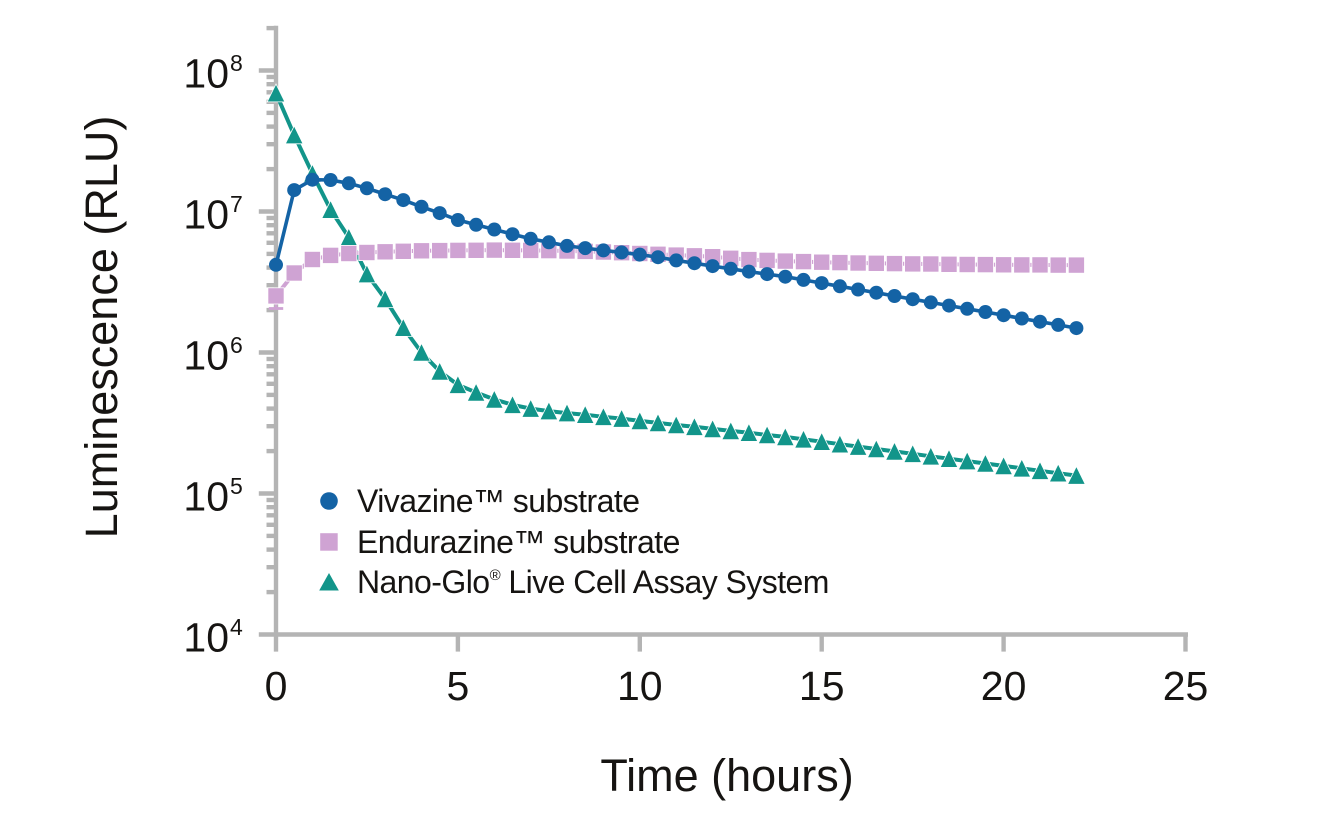 The width and height of the screenshot is (1335, 837). I want to click on svg-text: 20, so click(1004, 686).